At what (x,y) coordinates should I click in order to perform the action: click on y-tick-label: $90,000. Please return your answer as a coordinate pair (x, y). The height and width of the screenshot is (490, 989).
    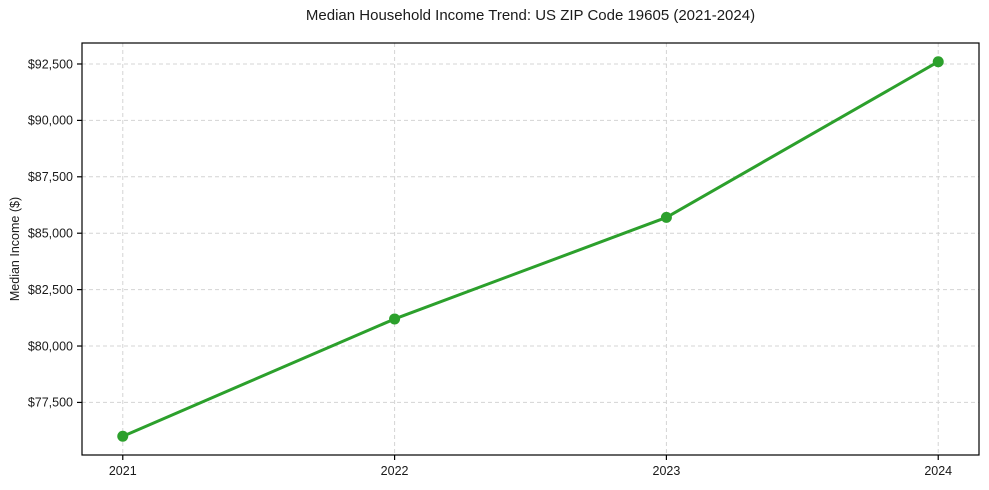
    Looking at the image, I should click on (50, 121).